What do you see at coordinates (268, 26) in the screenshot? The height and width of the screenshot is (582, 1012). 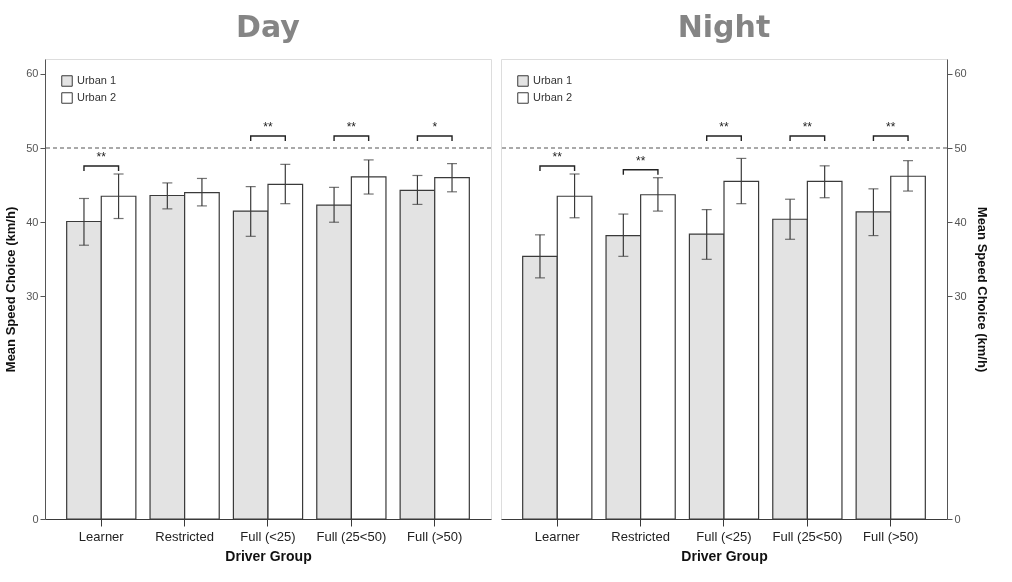 I see `chart-title: Day` at bounding box center [268, 26].